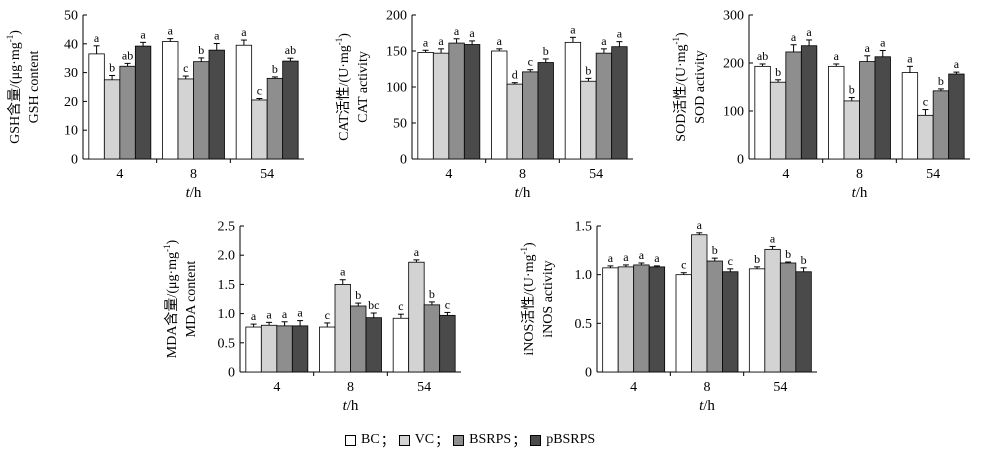  I want to click on legend: BC； VC； BSRPS； pBSRPS, so click(472, 440).